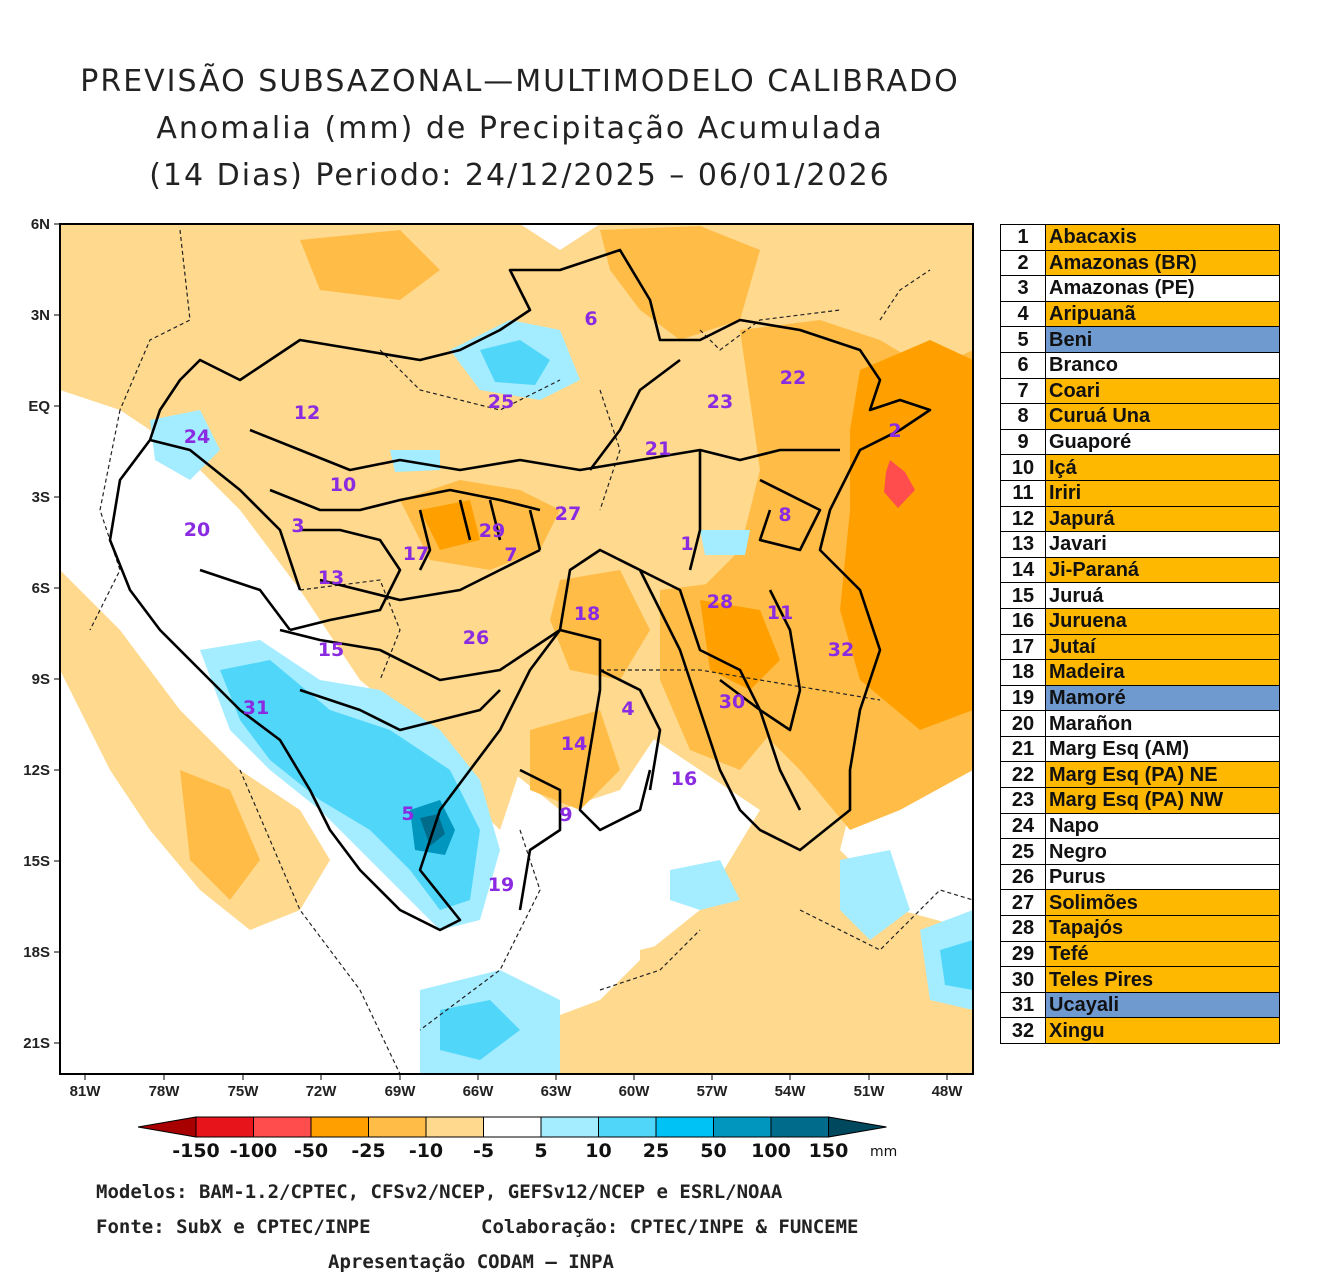 The height and width of the screenshot is (1286, 1318). I want to click on legend-row-18: 18 Madeira, so click(1140, 672).